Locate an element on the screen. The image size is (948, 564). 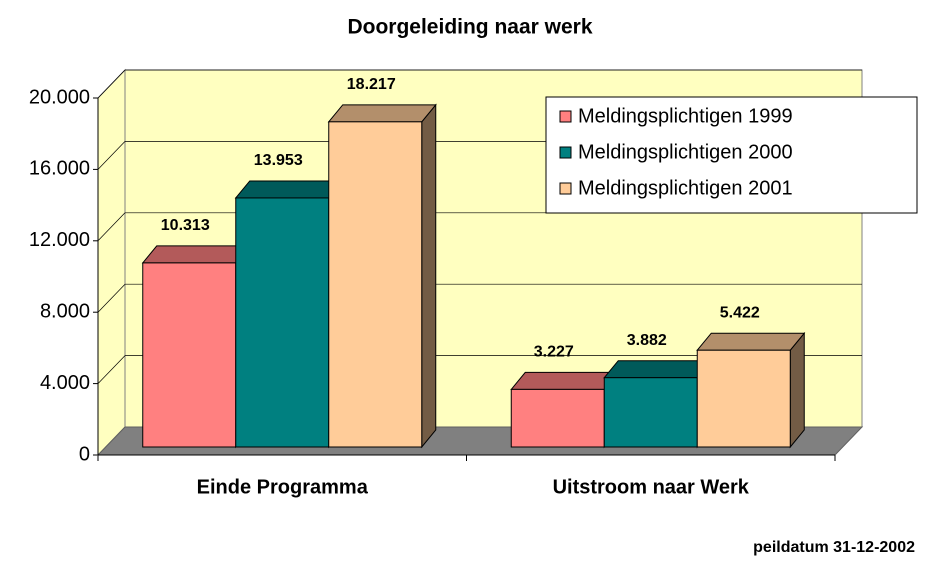
chart-title: Doorgeleiding naar werk is located at coordinates (469, 27).